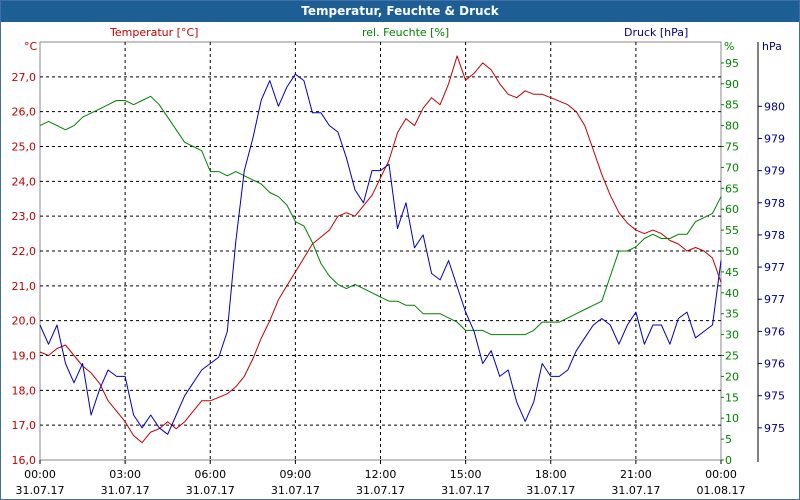  I want to click on middle-tick-label: 55, so click(732, 230).